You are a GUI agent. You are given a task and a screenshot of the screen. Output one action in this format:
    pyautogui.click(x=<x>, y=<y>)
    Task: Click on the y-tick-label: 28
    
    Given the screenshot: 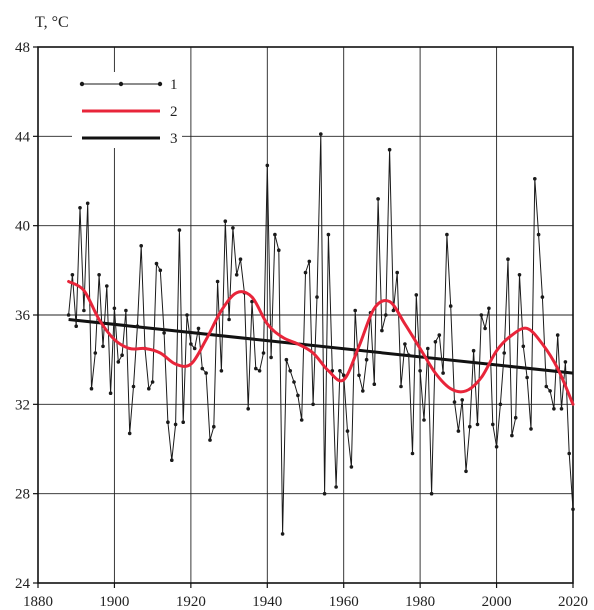 What is the action you would take?
    pyautogui.click(x=22, y=495)
    